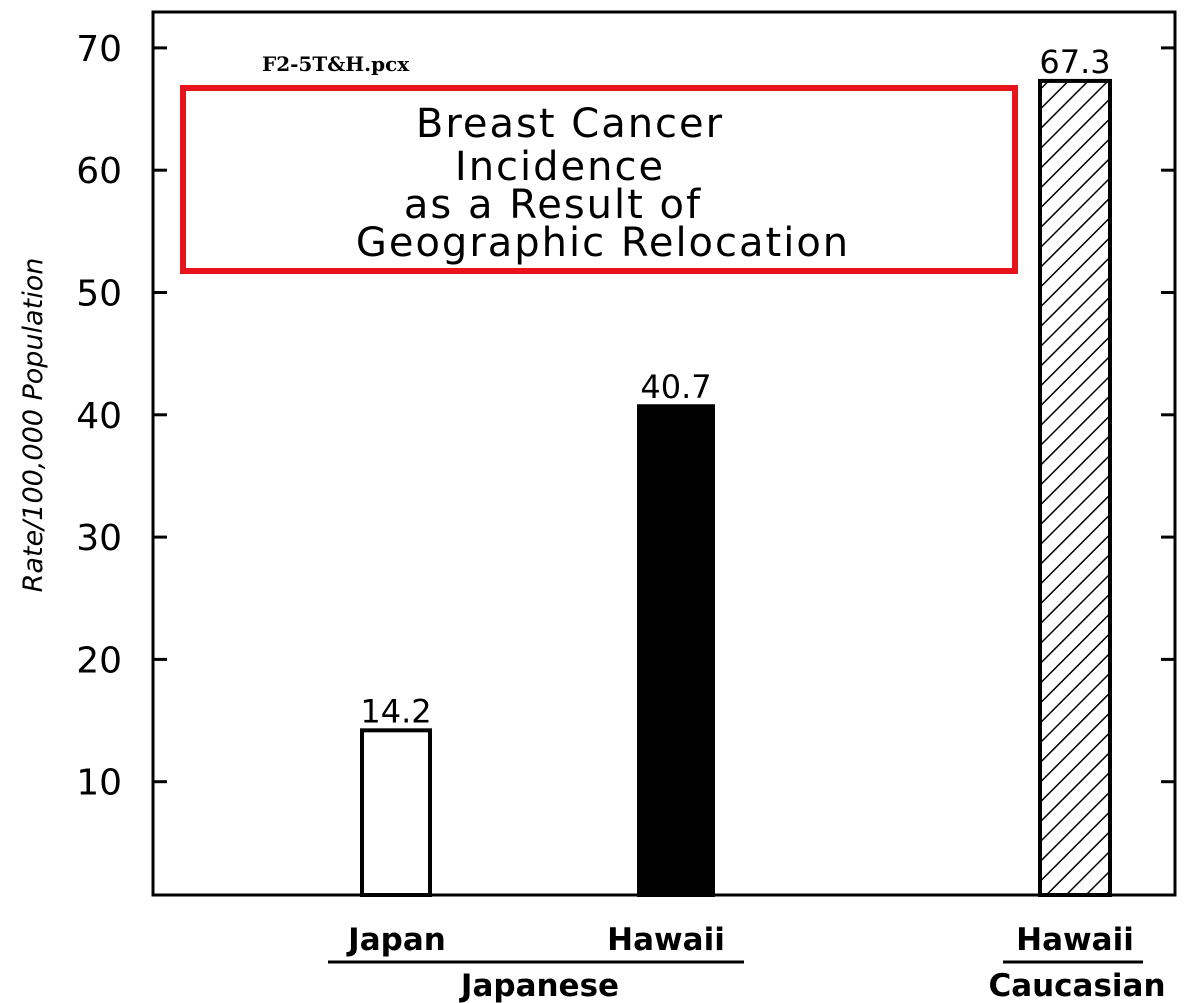 The height and width of the screenshot is (1003, 1189). Describe the element at coordinates (396, 940) in the screenshot. I see `category-label-japan: Japan` at that location.